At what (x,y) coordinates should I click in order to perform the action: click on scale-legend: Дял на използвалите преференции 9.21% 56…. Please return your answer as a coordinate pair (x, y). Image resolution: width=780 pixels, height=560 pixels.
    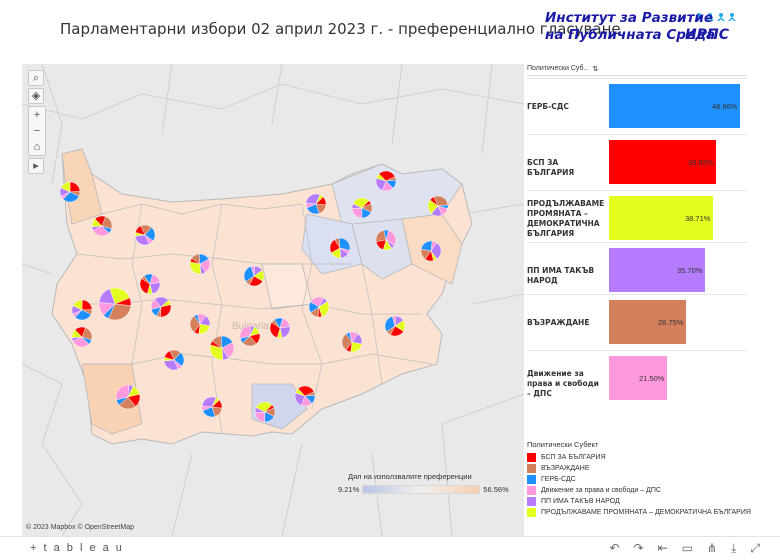
    Looking at the image, I should click on (428, 483).